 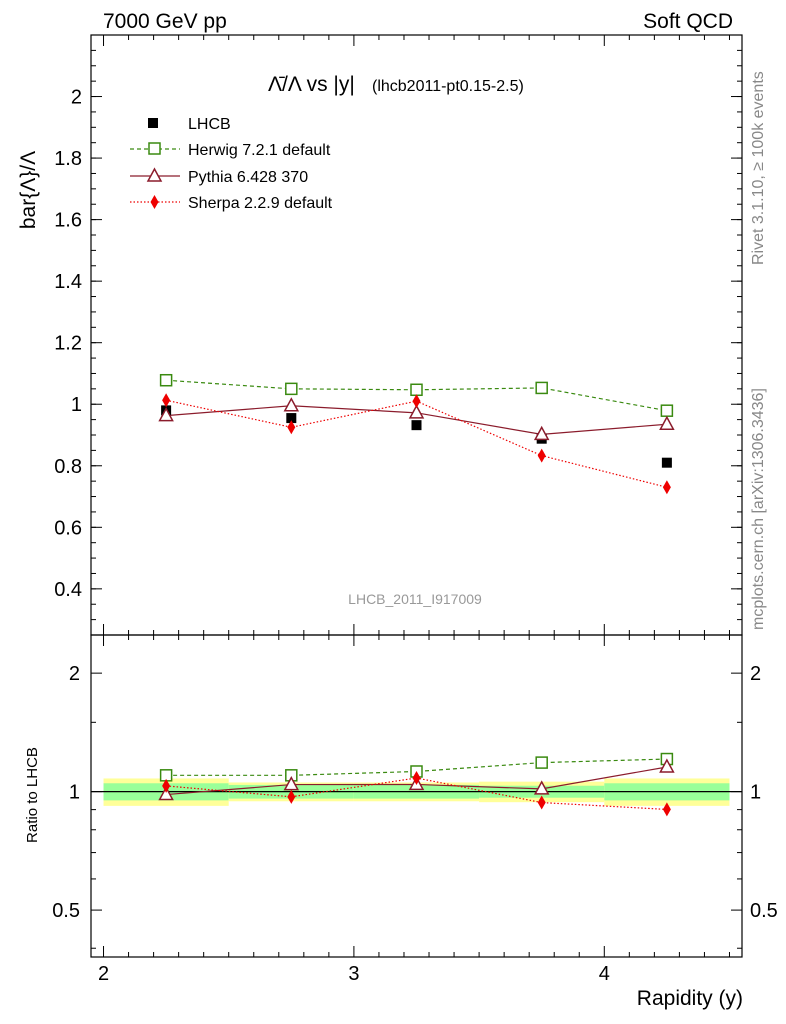 What do you see at coordinates (103, 974) in the screenshot?
I see `x-tick-label: 2` at bounding box center [103, 974].